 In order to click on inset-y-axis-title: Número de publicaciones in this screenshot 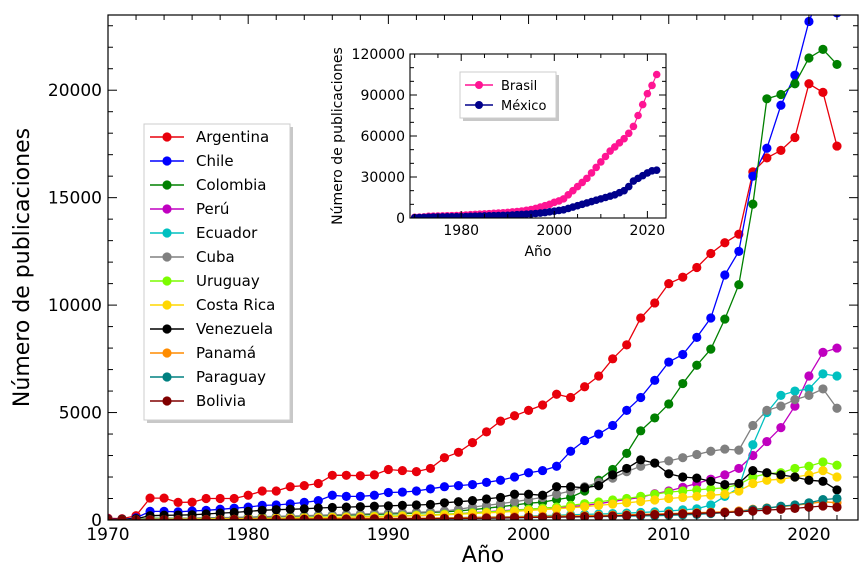, I will do `click(338, 136)`.